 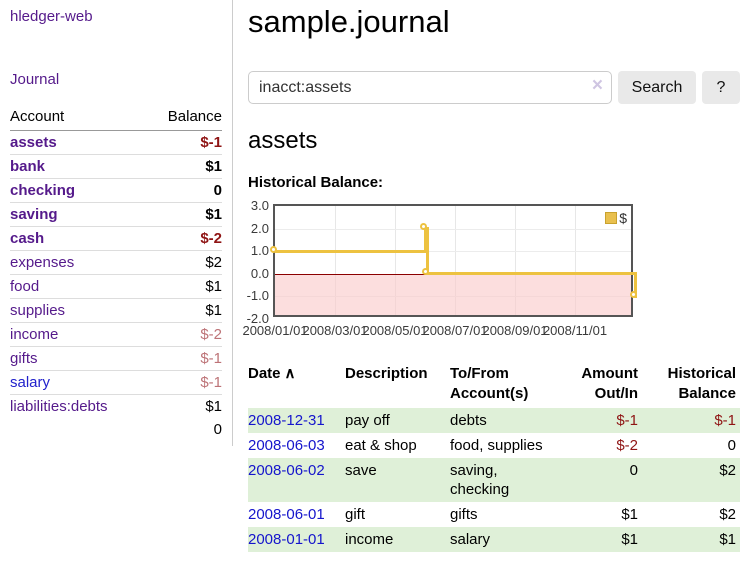 What do you see at coordinates (116, 286) in the screenshot?
I see `account-row: food $1` at bounding box center [116, 286].